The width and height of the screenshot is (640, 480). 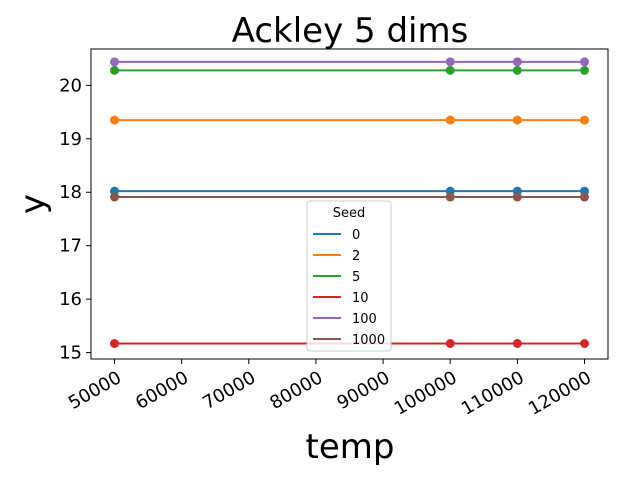 What do you see at coordinates (162, 390) in the screenshot?
I see `x-tick-label: 60000` at bounding box center [162, 390].